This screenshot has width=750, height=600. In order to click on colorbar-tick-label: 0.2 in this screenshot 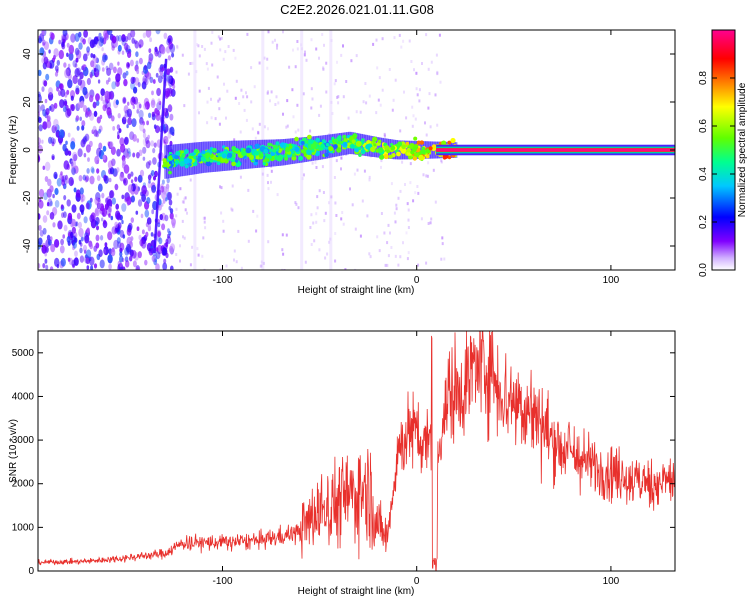, I will do `click(703, 222)`.